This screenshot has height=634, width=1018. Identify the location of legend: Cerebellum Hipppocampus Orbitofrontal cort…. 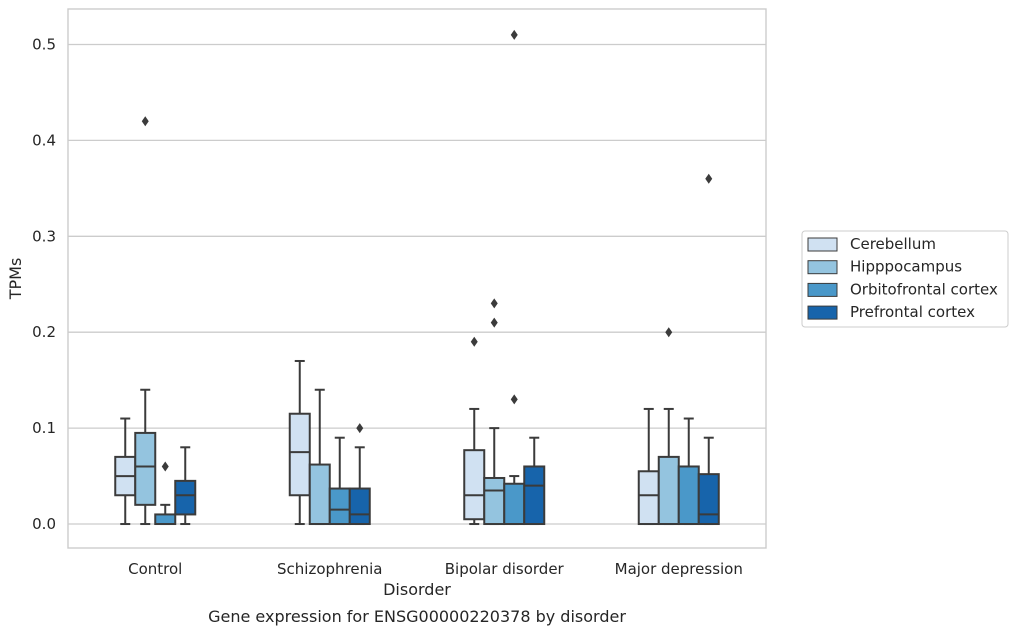
(905, 279).